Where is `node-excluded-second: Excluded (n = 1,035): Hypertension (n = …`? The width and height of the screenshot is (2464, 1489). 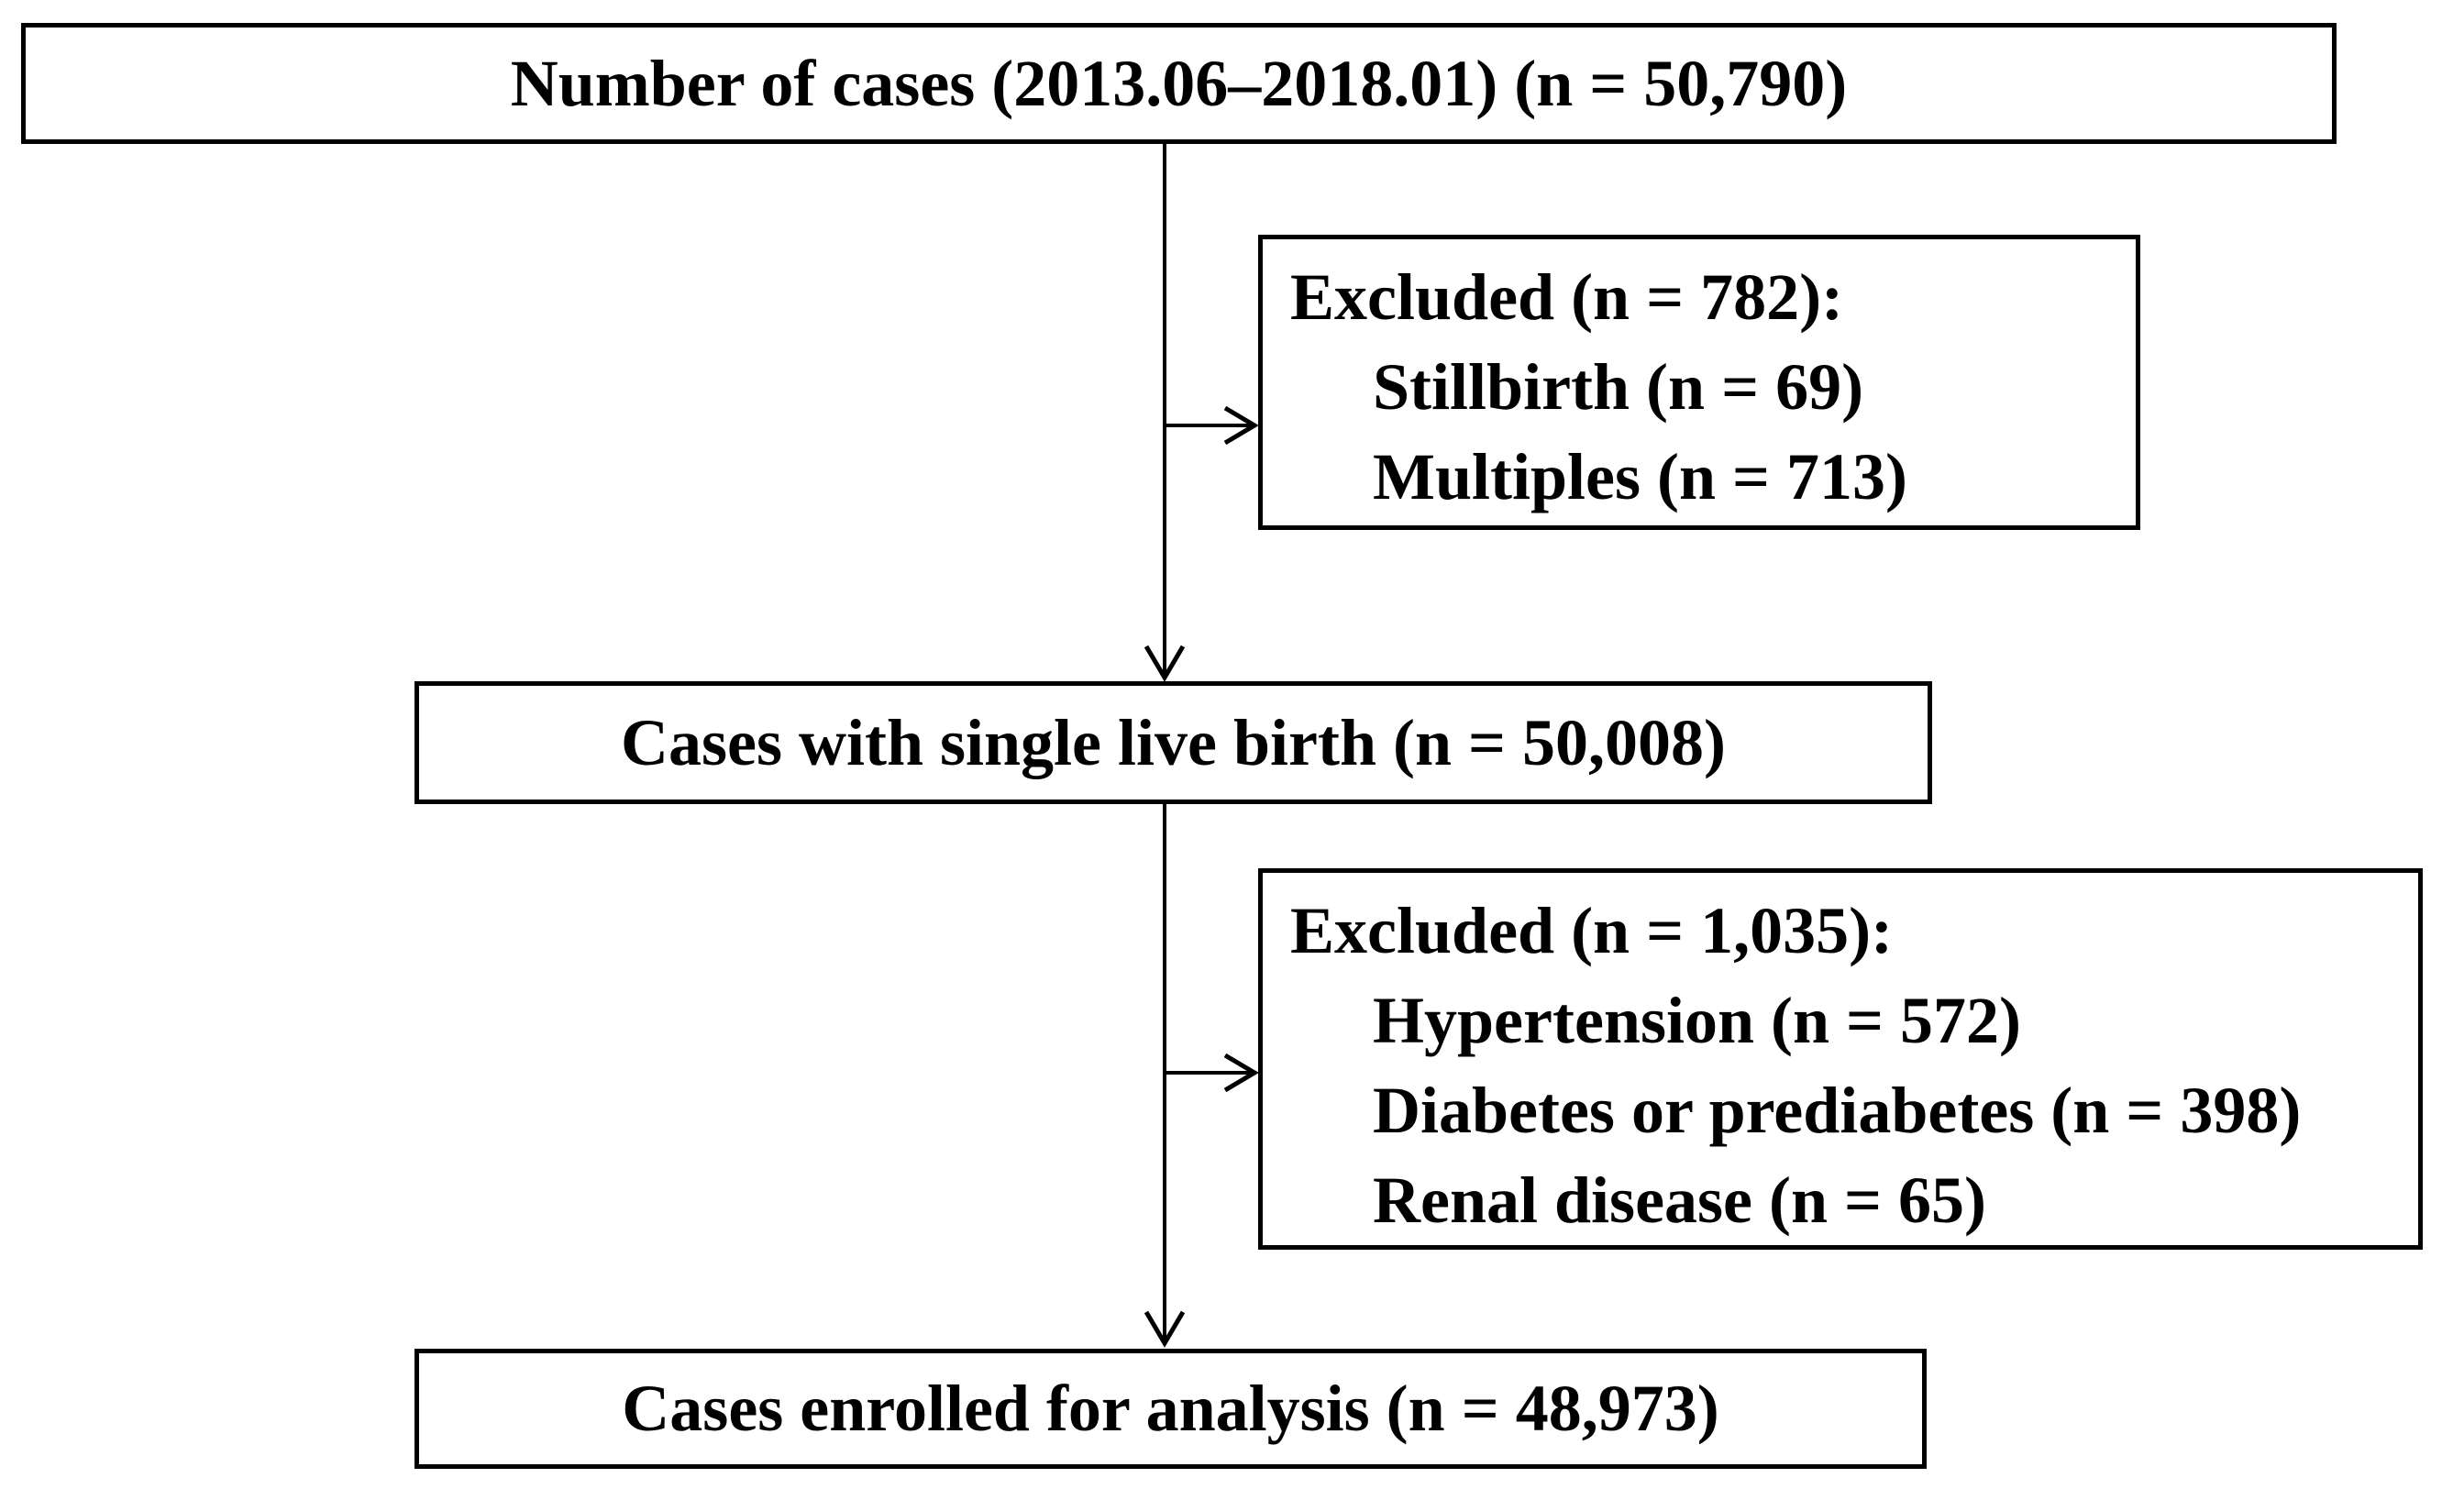
node-excluded-second: Excluded (n = 1,035): Hypertension (n = … is located at coordinates (1840, 1059).